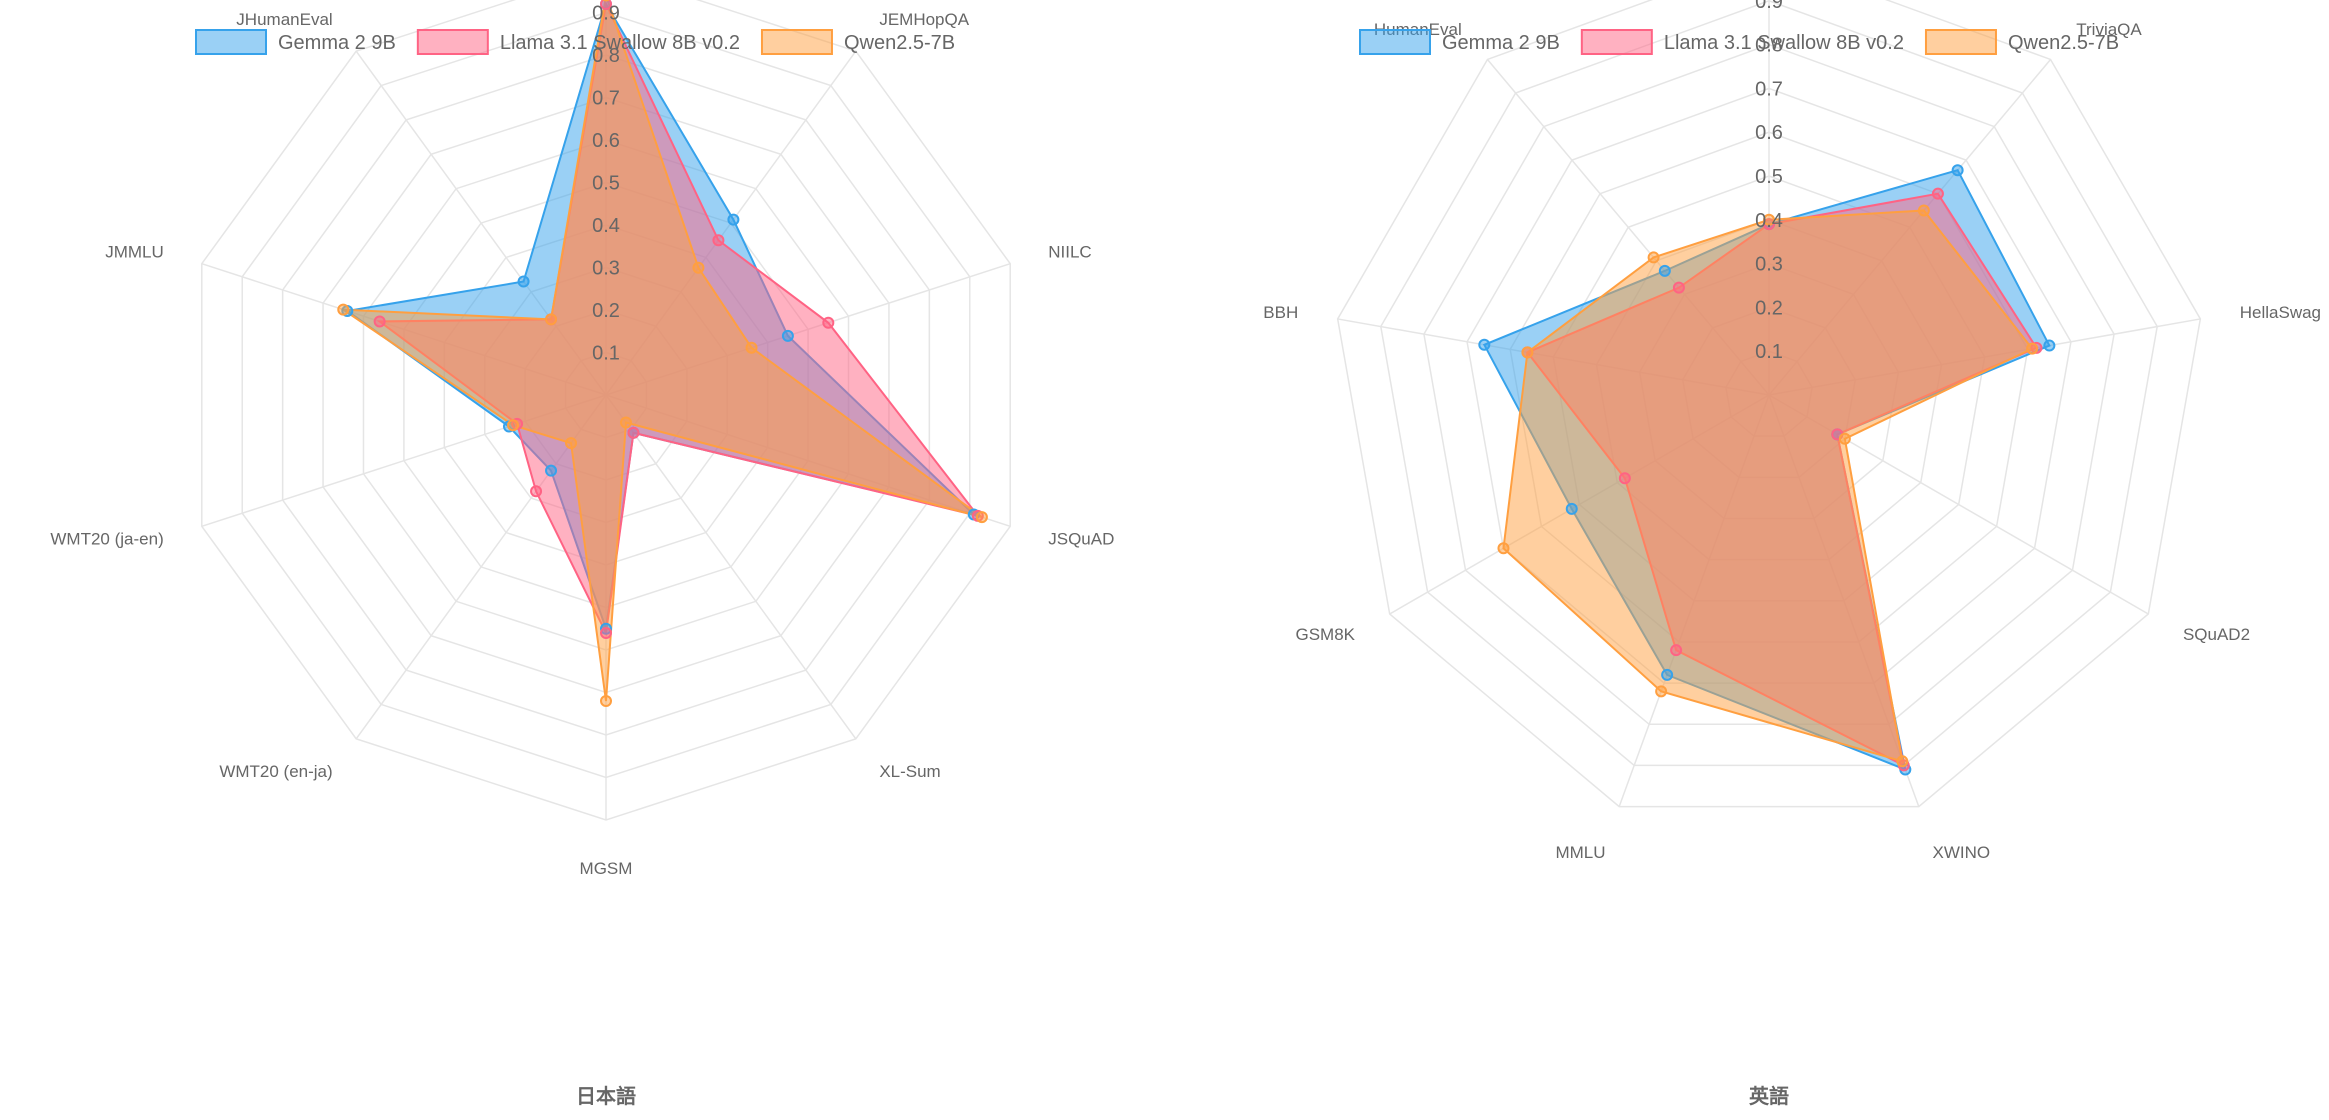 The image size is (2329, 1120). I want to click on axis-label: JEMHopQA, so click(924, 19).